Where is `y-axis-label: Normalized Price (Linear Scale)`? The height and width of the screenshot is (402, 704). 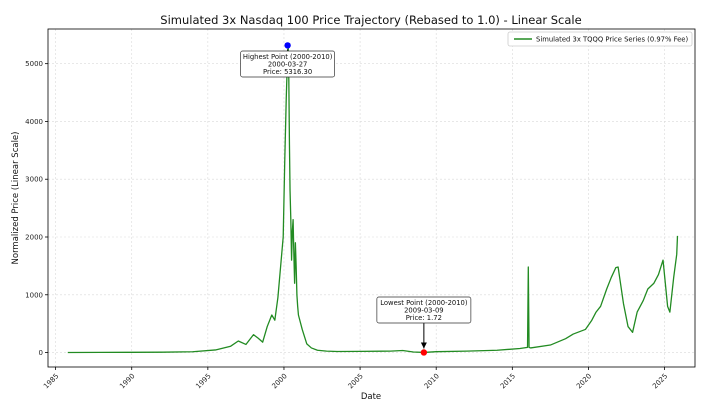 y-axis-label: Normalized Price (Linear Scale) is located at coordinates (16, 198).